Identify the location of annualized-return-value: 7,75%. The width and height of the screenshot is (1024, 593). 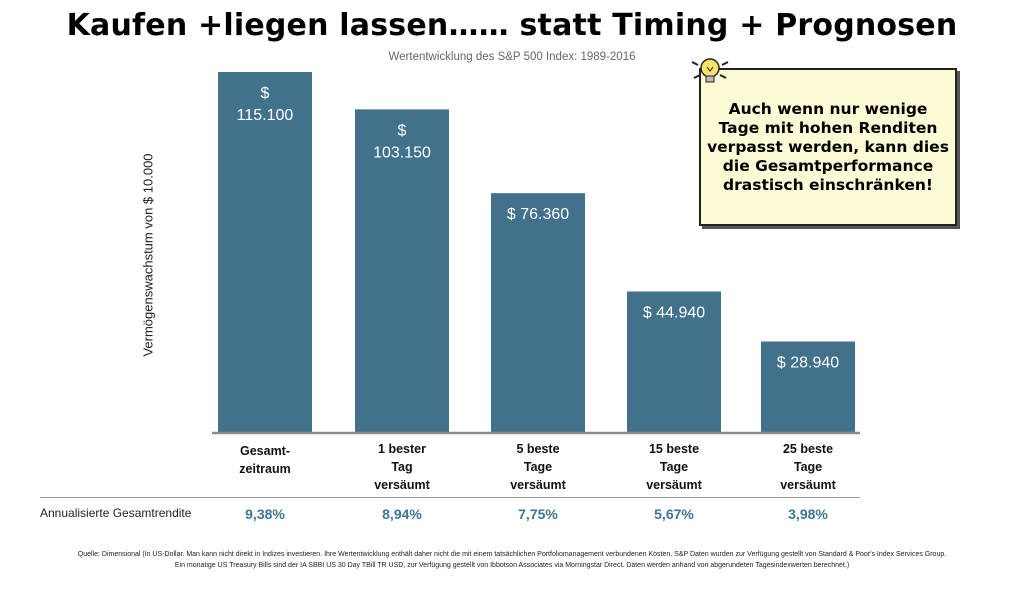
(538, 514).